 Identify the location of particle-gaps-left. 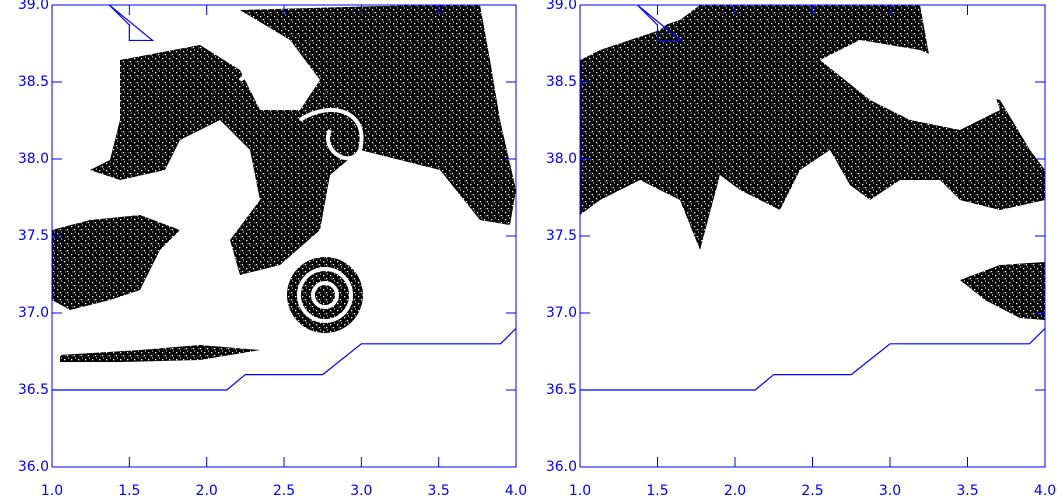
(301, 193).